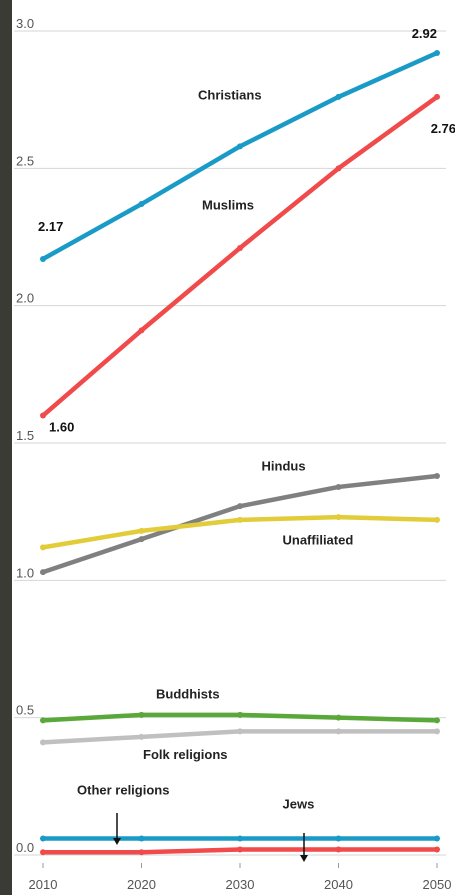  Describe the element at coordinates (61, 427) in the screenshot. I see `value-label: 1.60` at that location.